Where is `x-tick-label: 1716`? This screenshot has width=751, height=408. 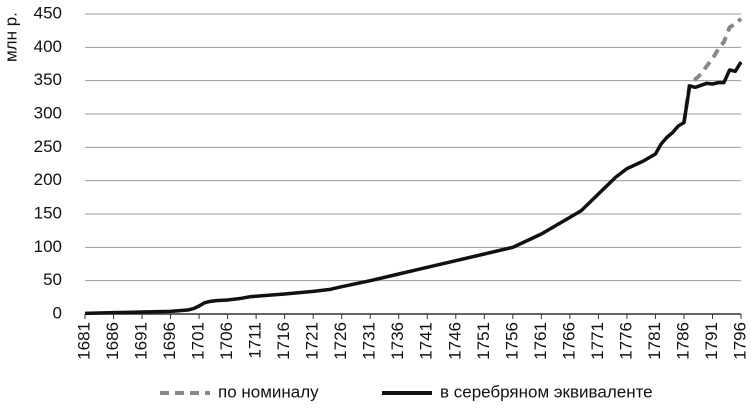
x-tick-label: 1716 is located at coordinates (283, 341).